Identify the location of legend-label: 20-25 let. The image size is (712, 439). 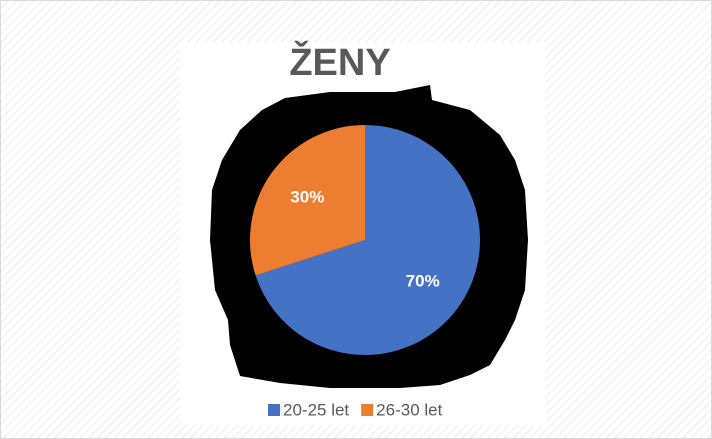
(316, 409).